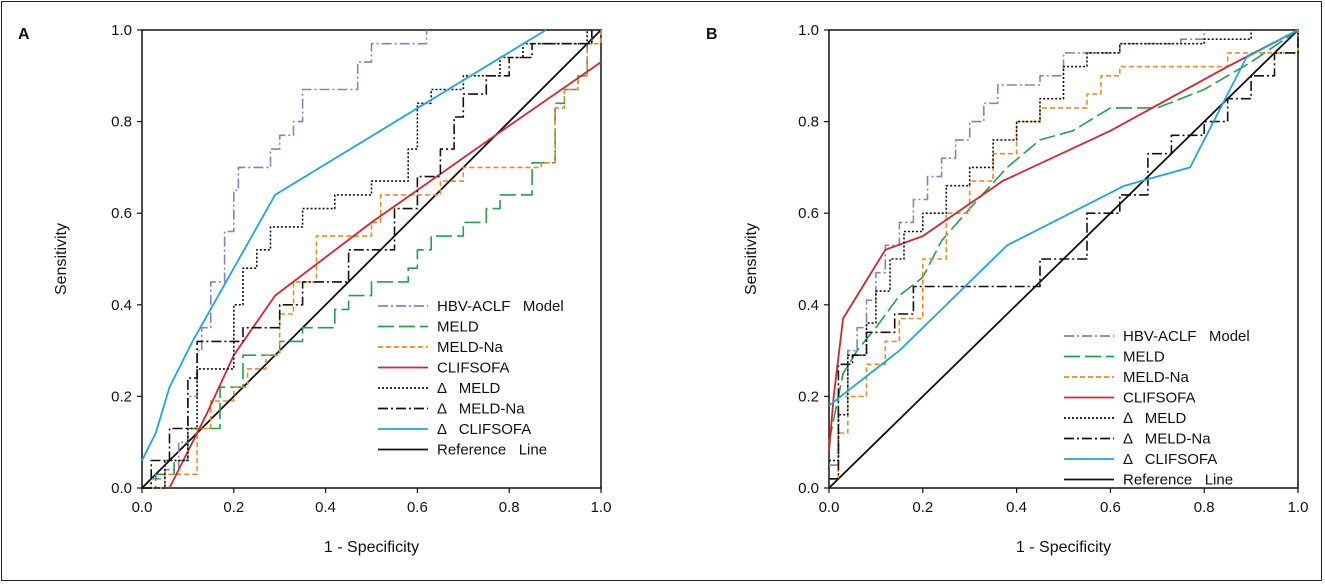 The image size is (1325, 584). What do you see at coordinates (1204, 507) in the screenshot?
I see `panel-b-x-tick-label: 0.8` at bounding box center [1204, 507].